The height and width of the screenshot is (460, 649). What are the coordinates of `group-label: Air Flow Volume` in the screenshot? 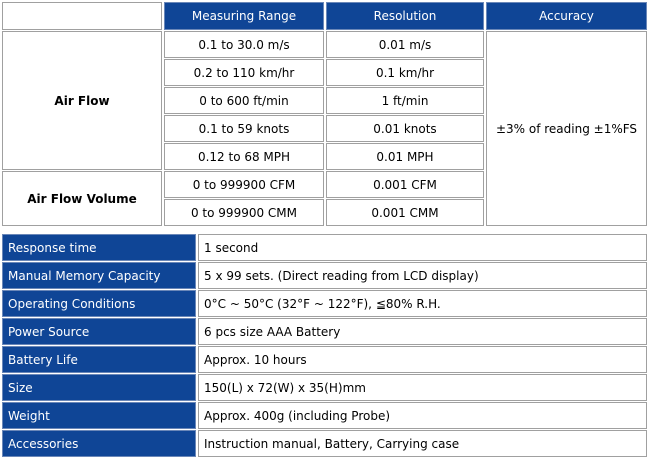 It's located at (82, 198).